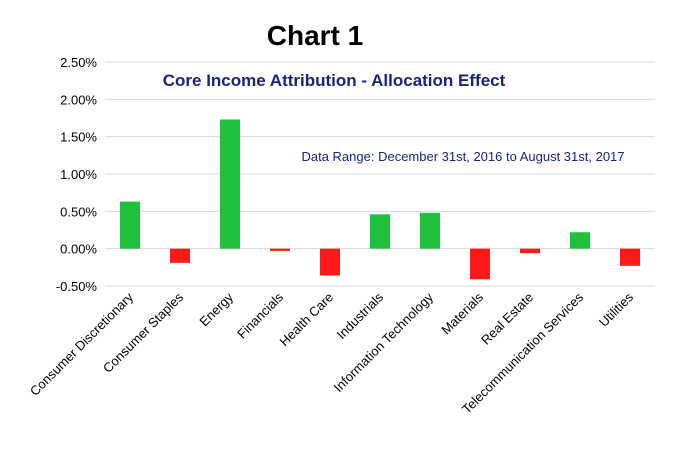 The height and width of the screenshot is (453, 693). I want to click on y-tick-label: -0.50%, so click(77, 286).